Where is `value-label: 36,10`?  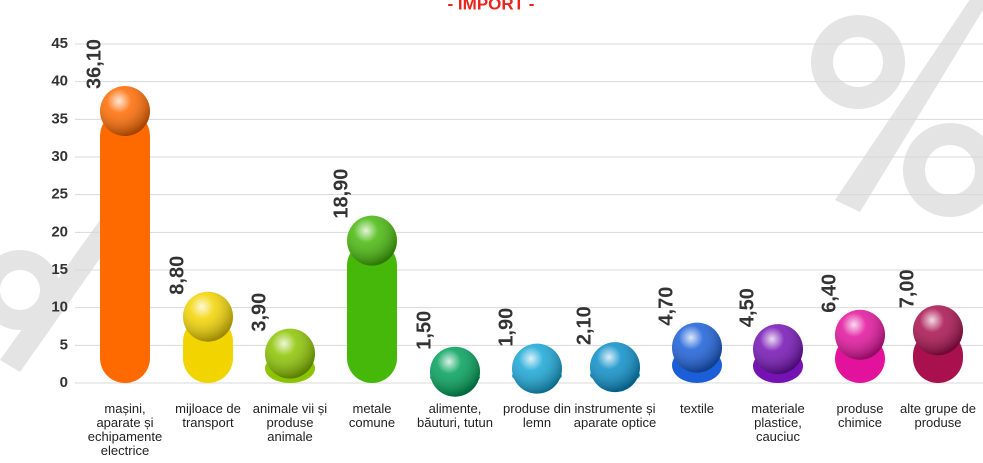
value-label: 36,10 is located at coordinates (94, 64).